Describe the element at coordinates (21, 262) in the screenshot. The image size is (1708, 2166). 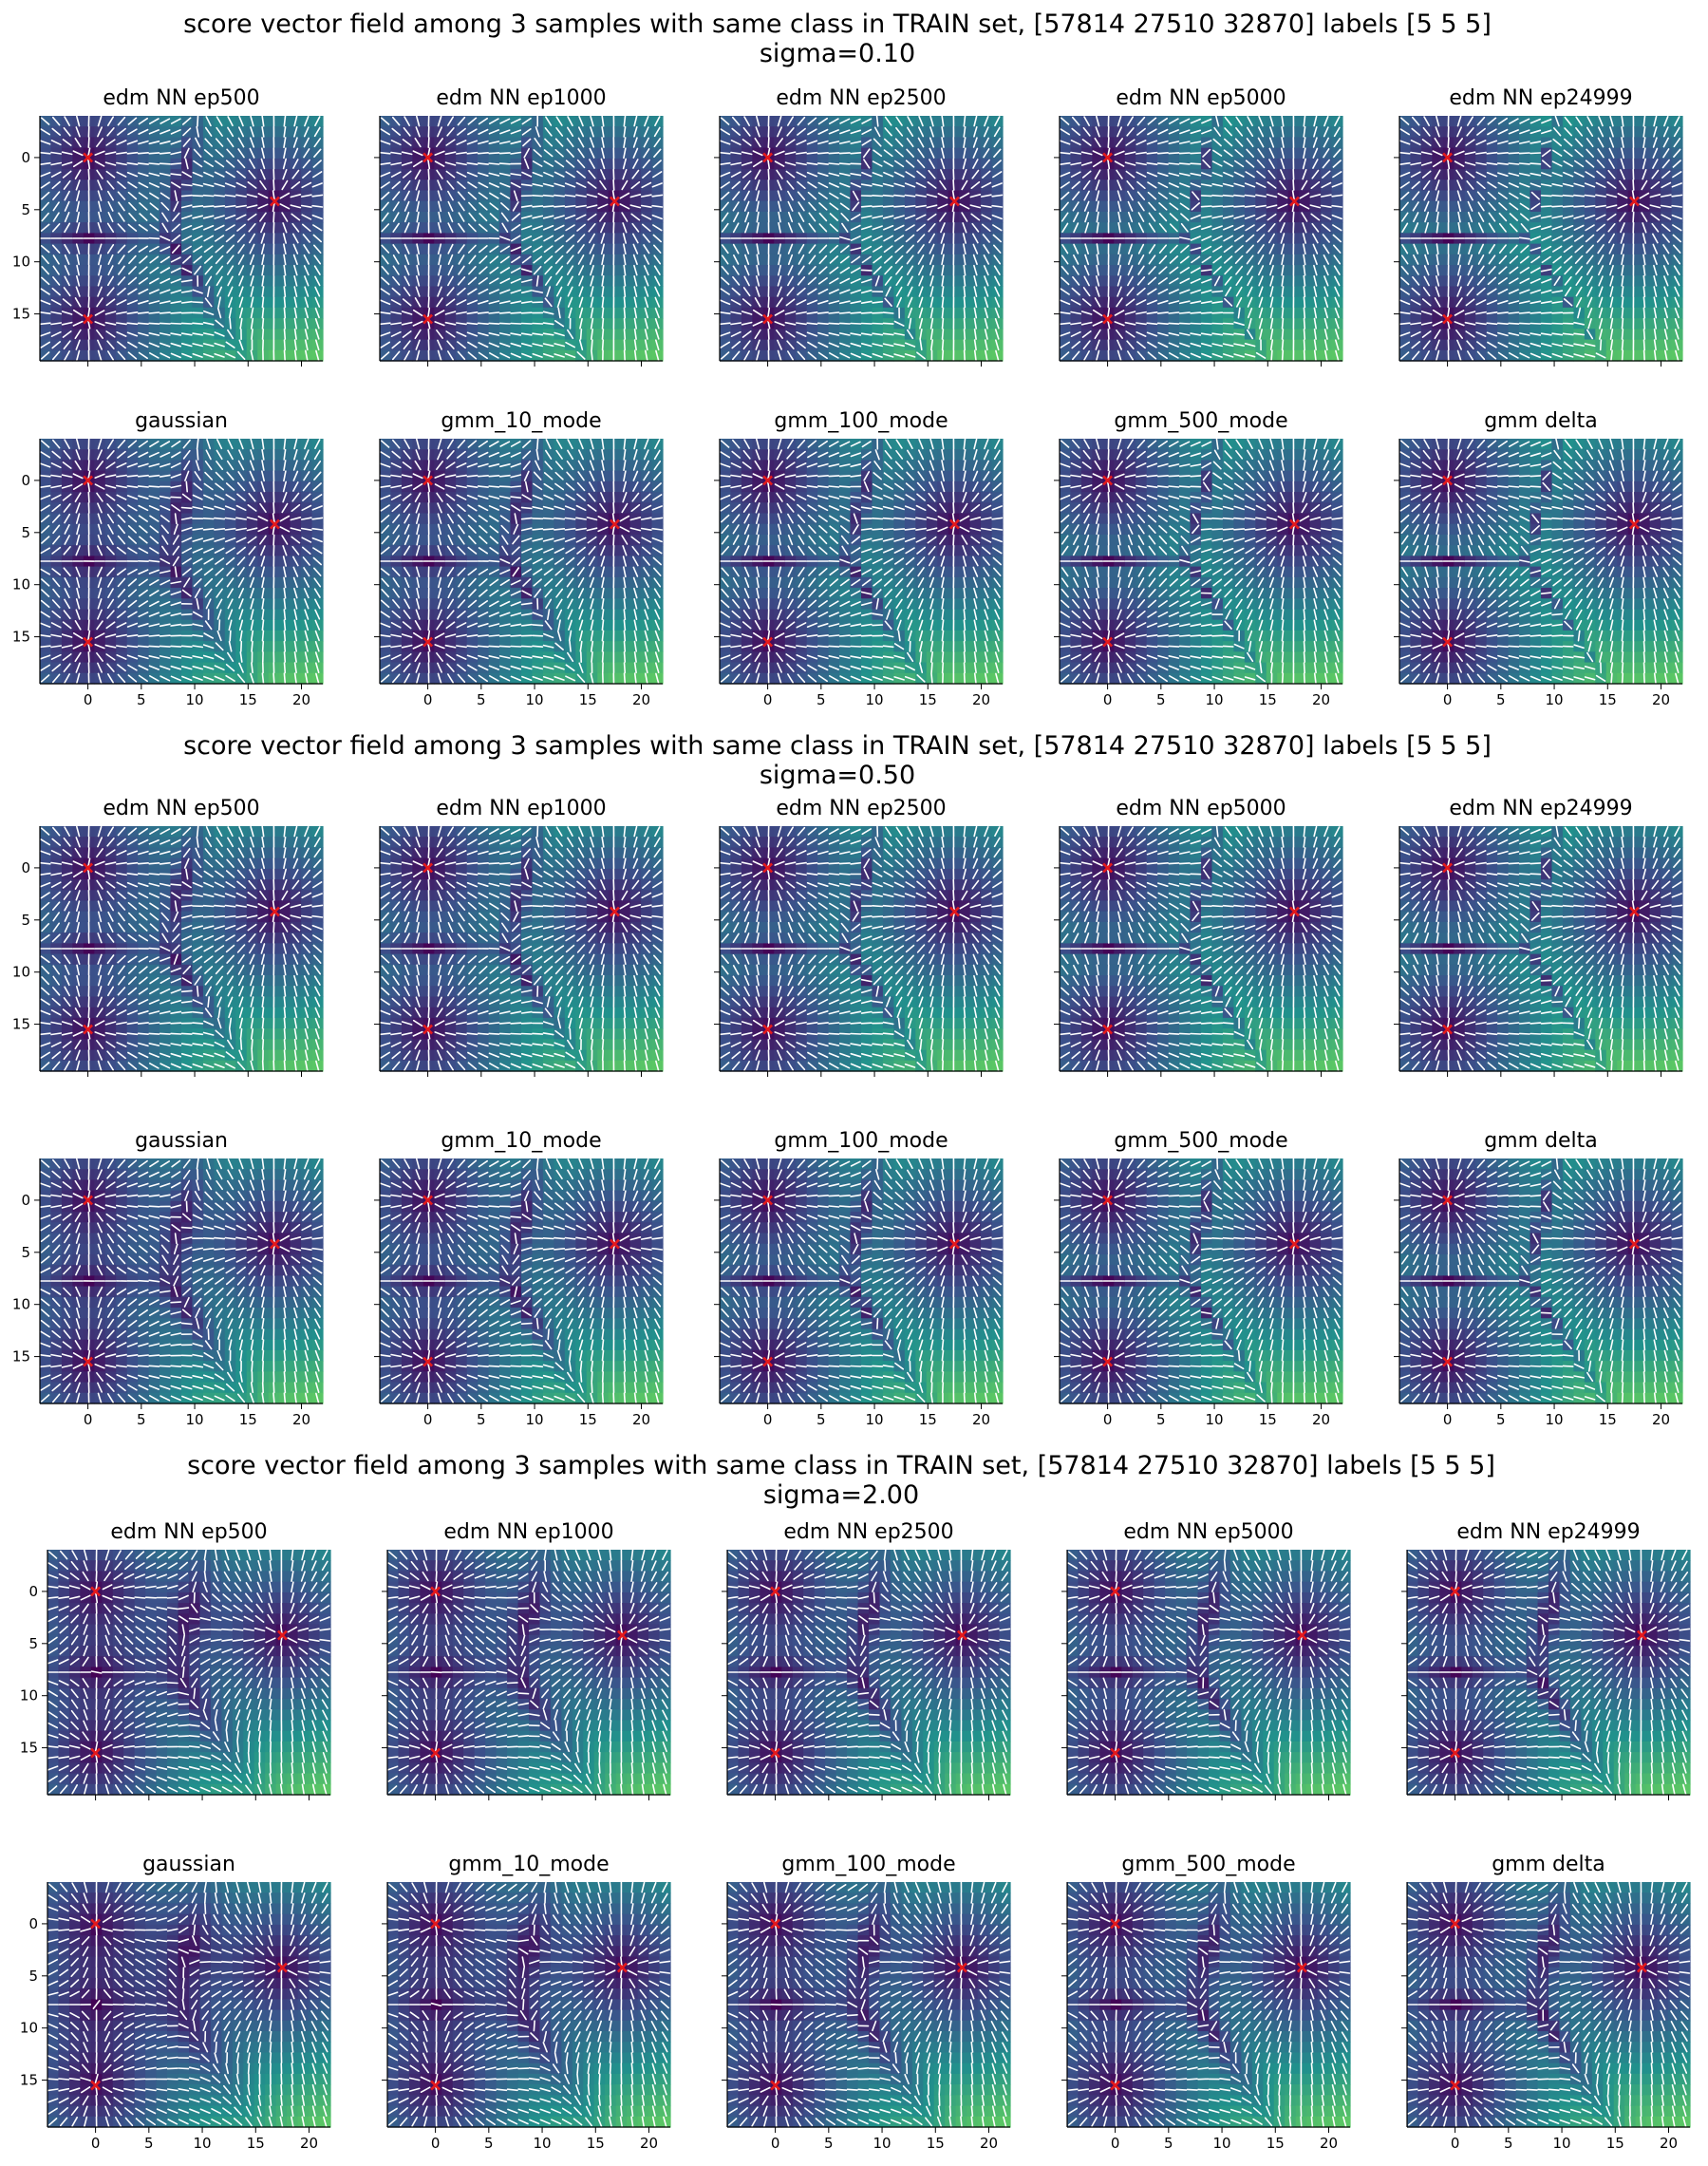
I see `y-tick-label: 10` at that location.